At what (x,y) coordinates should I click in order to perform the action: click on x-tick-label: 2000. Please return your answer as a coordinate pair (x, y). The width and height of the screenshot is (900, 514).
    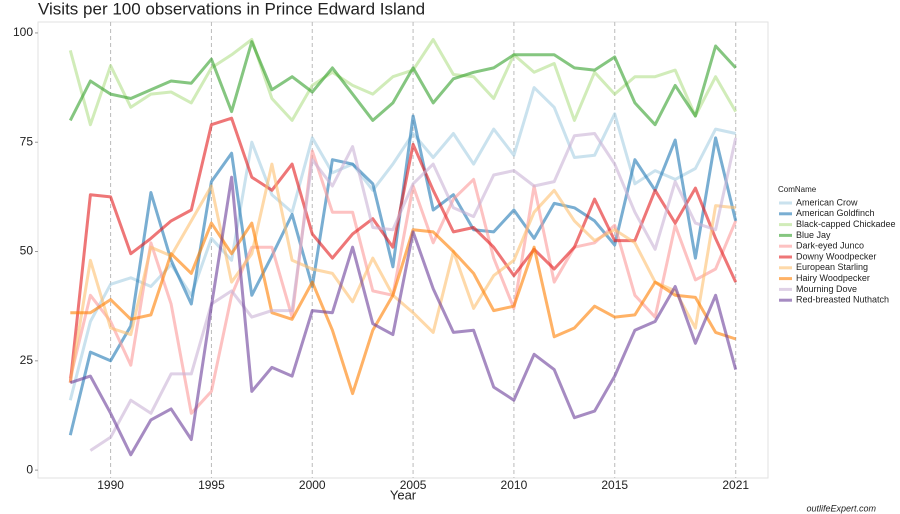
    Looking at the image, I should click on (312, 485).